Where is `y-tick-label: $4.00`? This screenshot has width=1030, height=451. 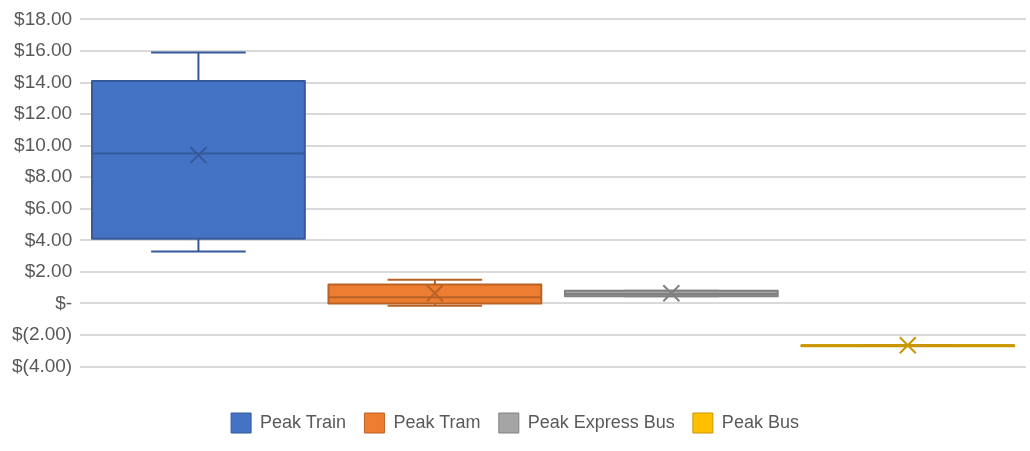 y-tick-label: $4.00 is located at coordinates (48, 239).